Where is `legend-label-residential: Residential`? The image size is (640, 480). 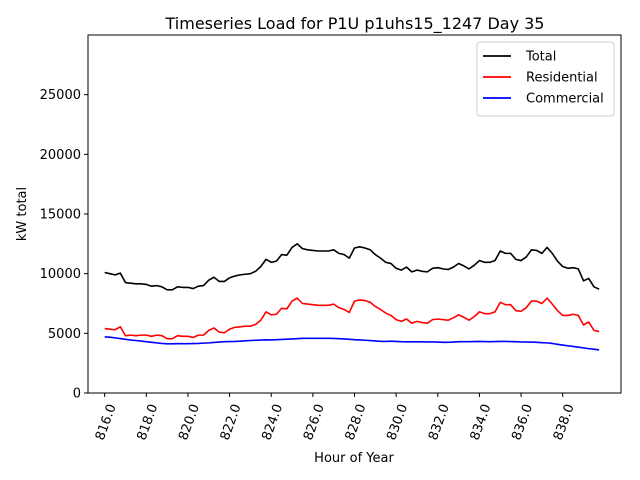 legend-label-residential: Residential is located at coordinates (562, 78).